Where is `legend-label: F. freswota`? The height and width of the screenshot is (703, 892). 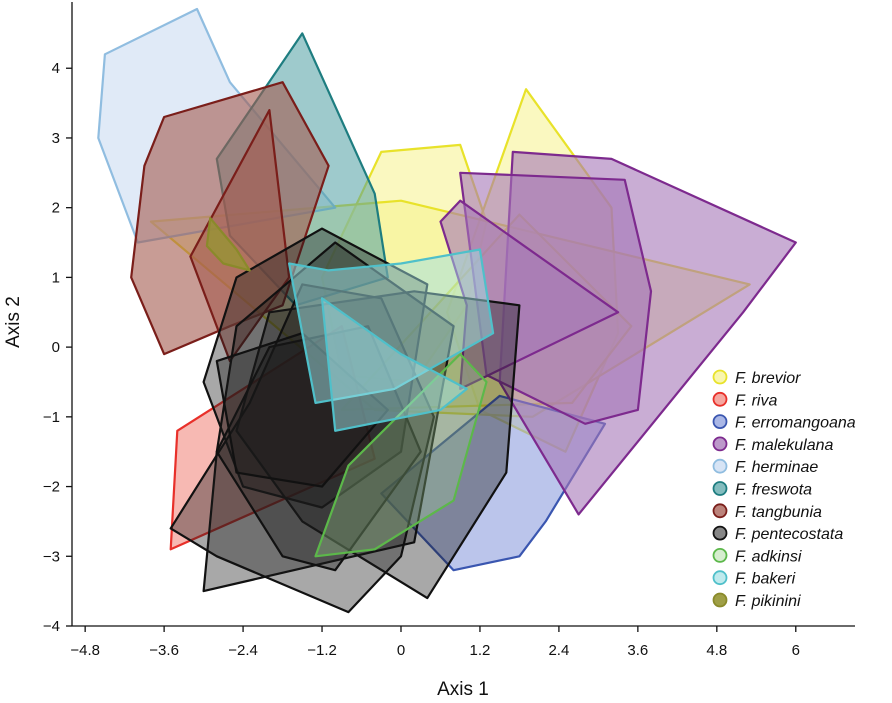
legend-label: F. freswota is located at coordinates (773, 490).